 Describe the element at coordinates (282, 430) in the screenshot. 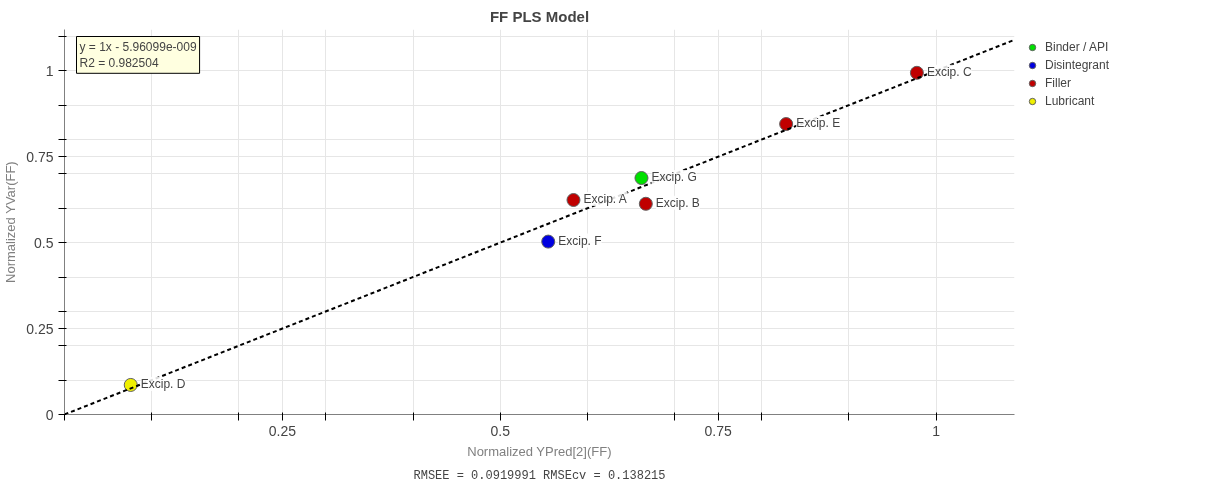

I see `x-tick-label: 0.25` at that location.